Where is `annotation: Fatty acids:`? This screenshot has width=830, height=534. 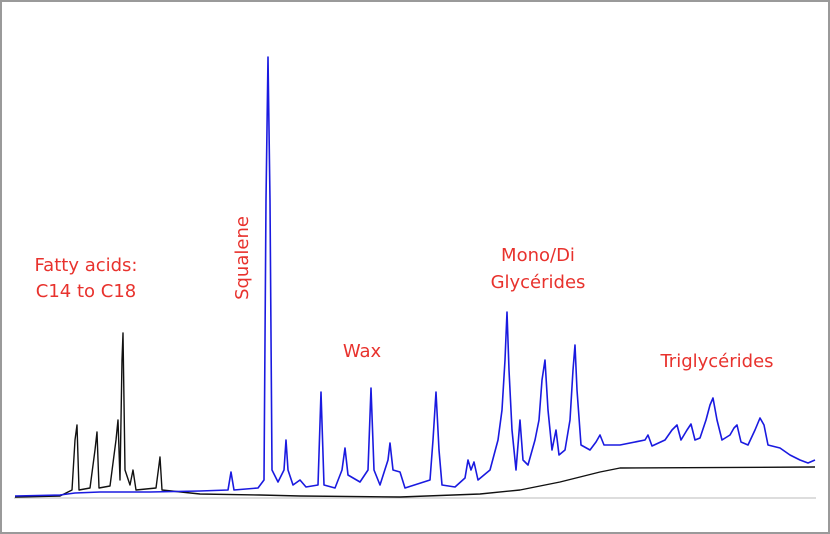 annotation: Fatty acids: is located at coordinates (85, 265).